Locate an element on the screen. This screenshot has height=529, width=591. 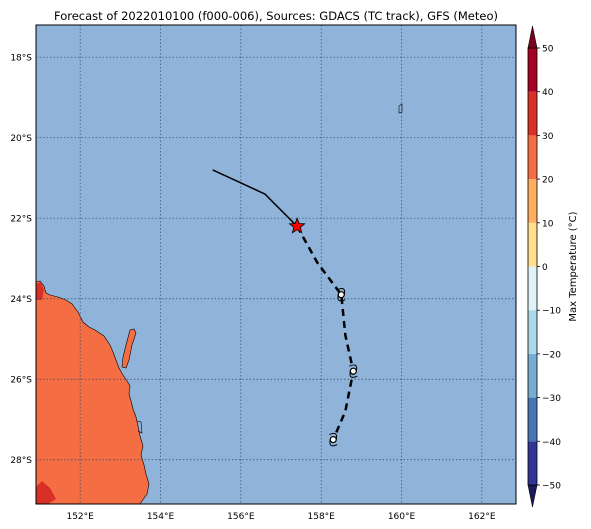
australia-land is located at coordinates (93, 392).